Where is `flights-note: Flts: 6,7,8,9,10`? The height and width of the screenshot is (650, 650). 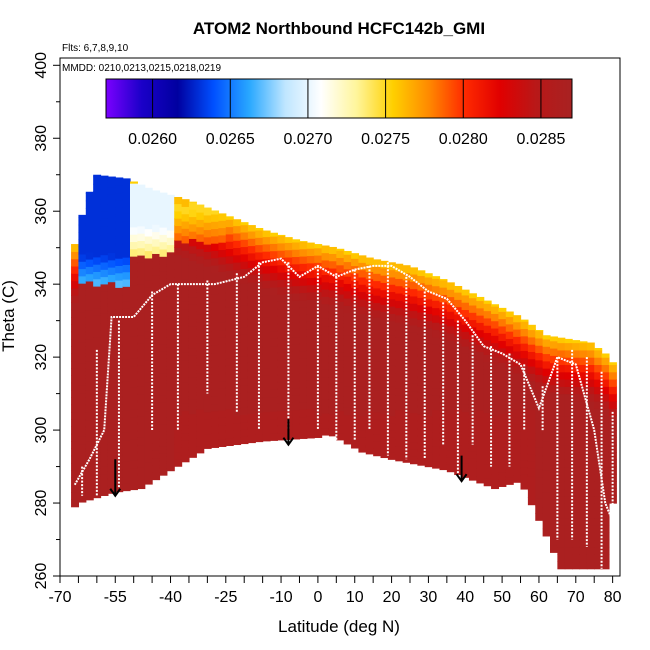 flights-note: Flts: 6,7,8,9,10 is located at coordinates (95, 48).